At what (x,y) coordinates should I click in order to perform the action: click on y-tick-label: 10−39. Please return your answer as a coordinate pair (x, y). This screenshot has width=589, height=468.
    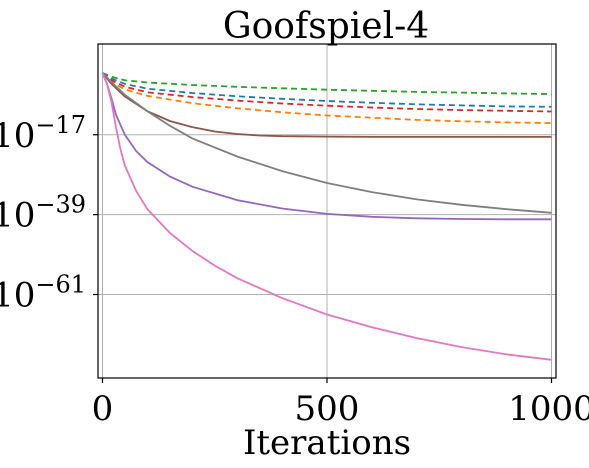
    Looking at the image, I should click on (43, 213).